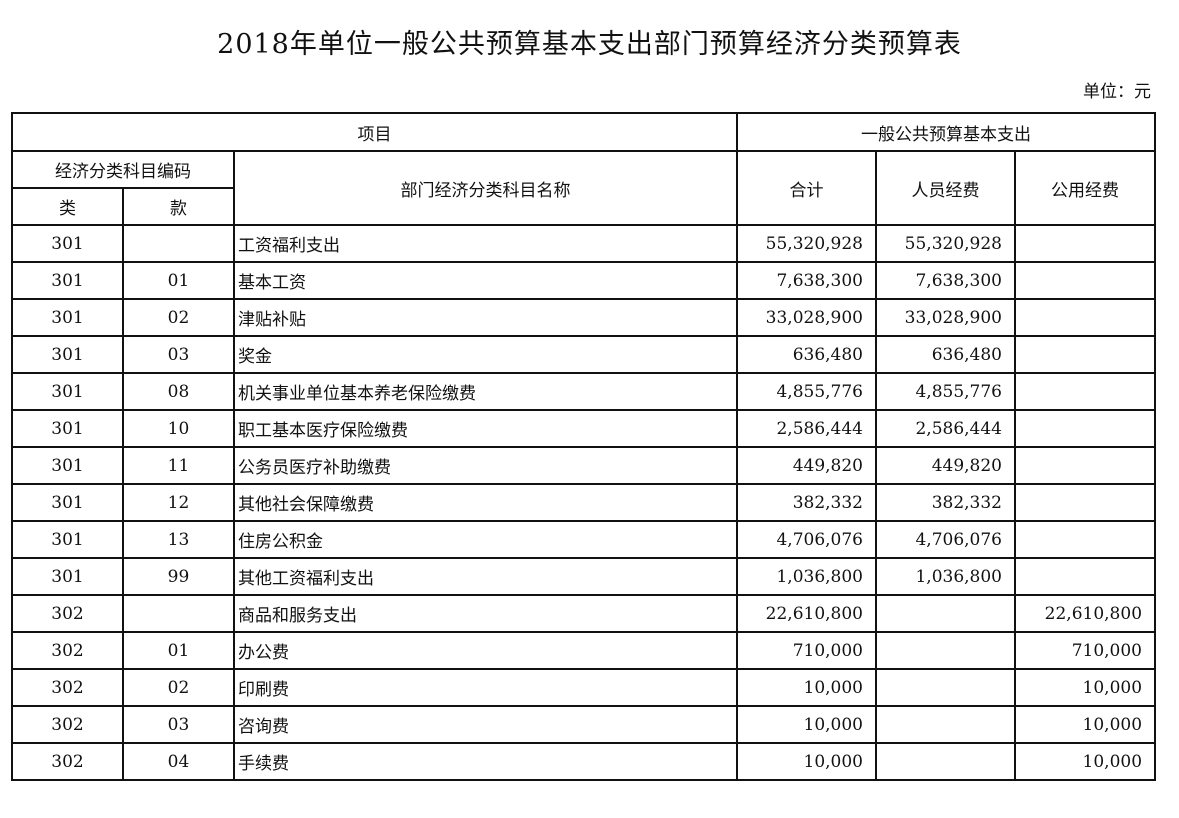 The width and height of the screenshot is (1179, 818). I want to click on table-row: 301 02 津贴补贴 33,028,900 33,028,900, so click(584, 317).